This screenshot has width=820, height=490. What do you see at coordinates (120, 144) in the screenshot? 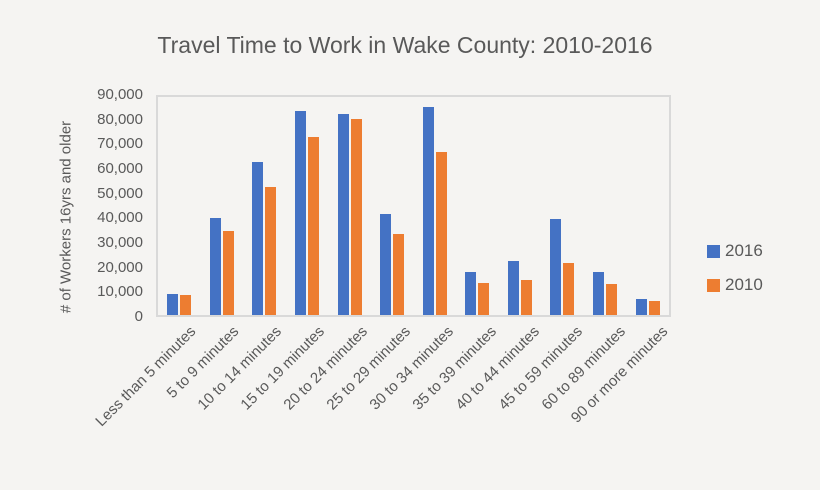
I see `y-tick-label-70000: 70,000` at bounding box center [120, 144].